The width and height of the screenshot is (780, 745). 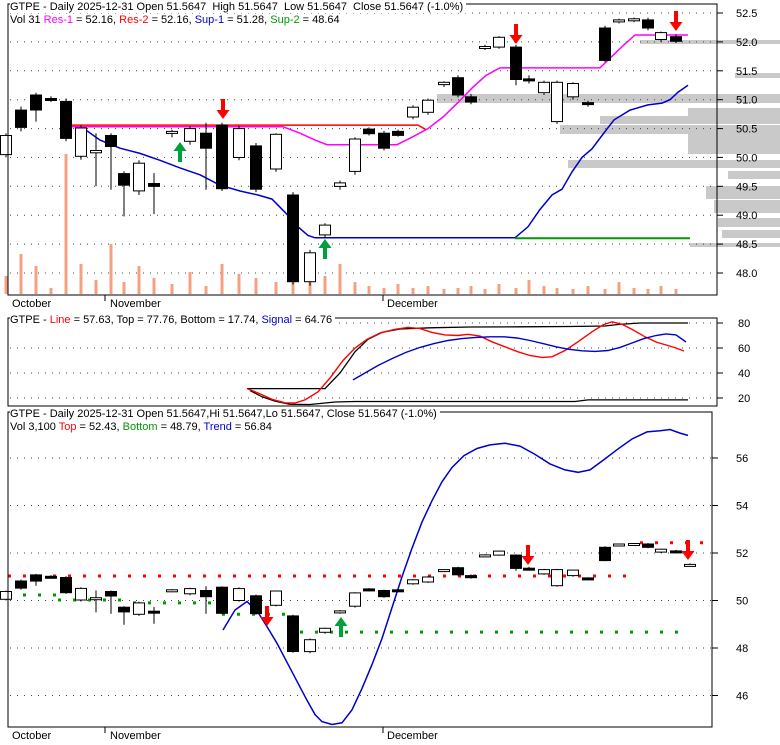 What do you see at coordinates (746, 43) in the screenshot?
I see `y-axis-label: 52.0` at bounding box center [746, 43].